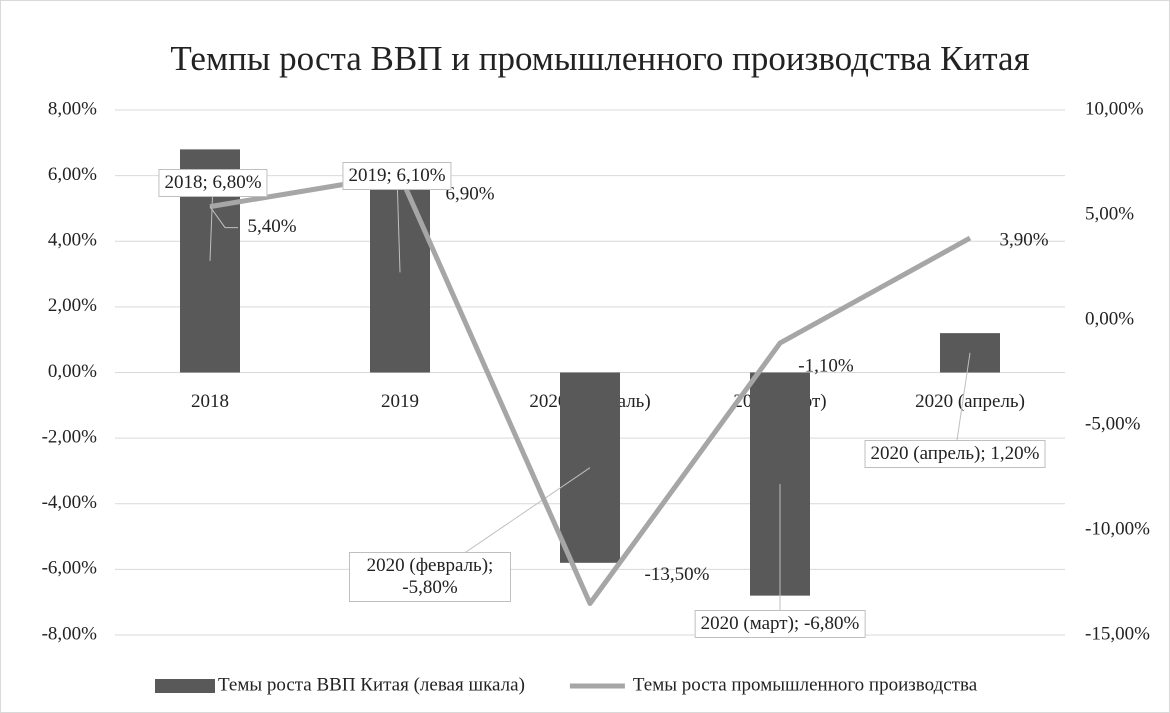 Image resolution: width=1170 pixels, height=713 pixels. I want to click on bar-label: 2018; 6,80%, so click(213, 182).